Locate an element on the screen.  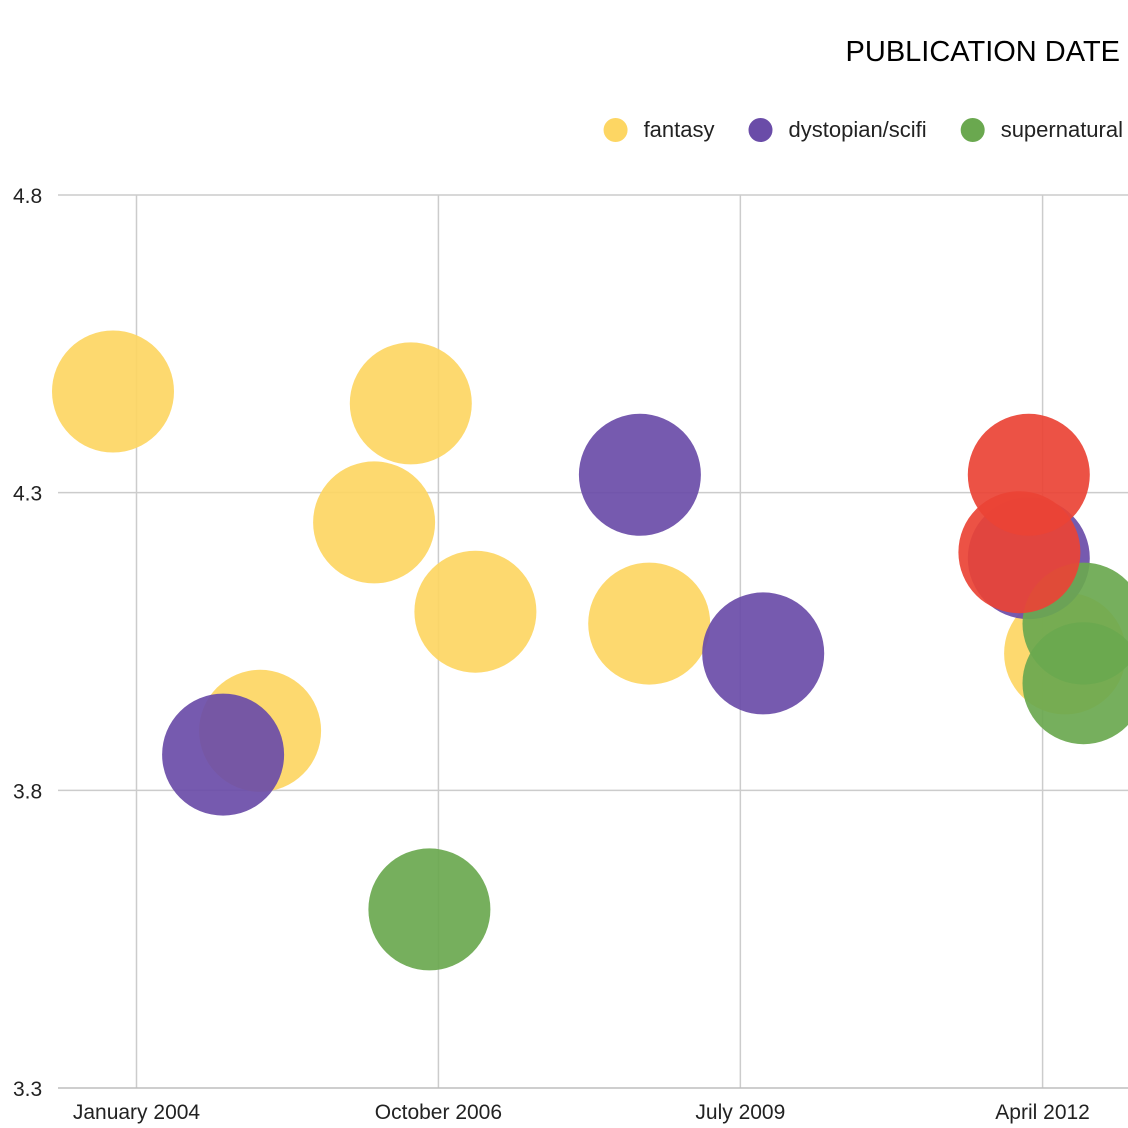
x-tick-label: July 2009 is located at coordinates (740, 1112).